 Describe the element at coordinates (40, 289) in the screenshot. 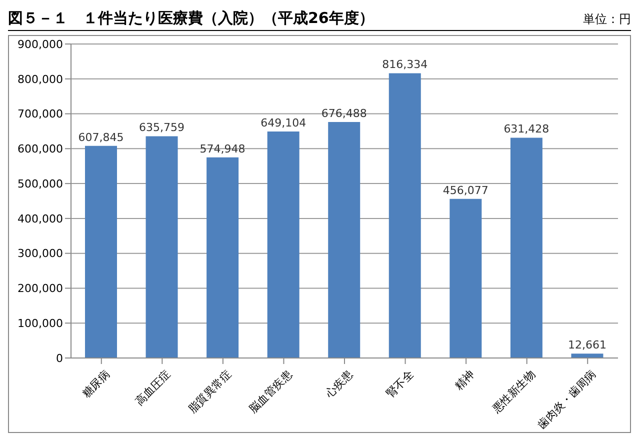

I see `y-tick-label: 200,000` at that location.